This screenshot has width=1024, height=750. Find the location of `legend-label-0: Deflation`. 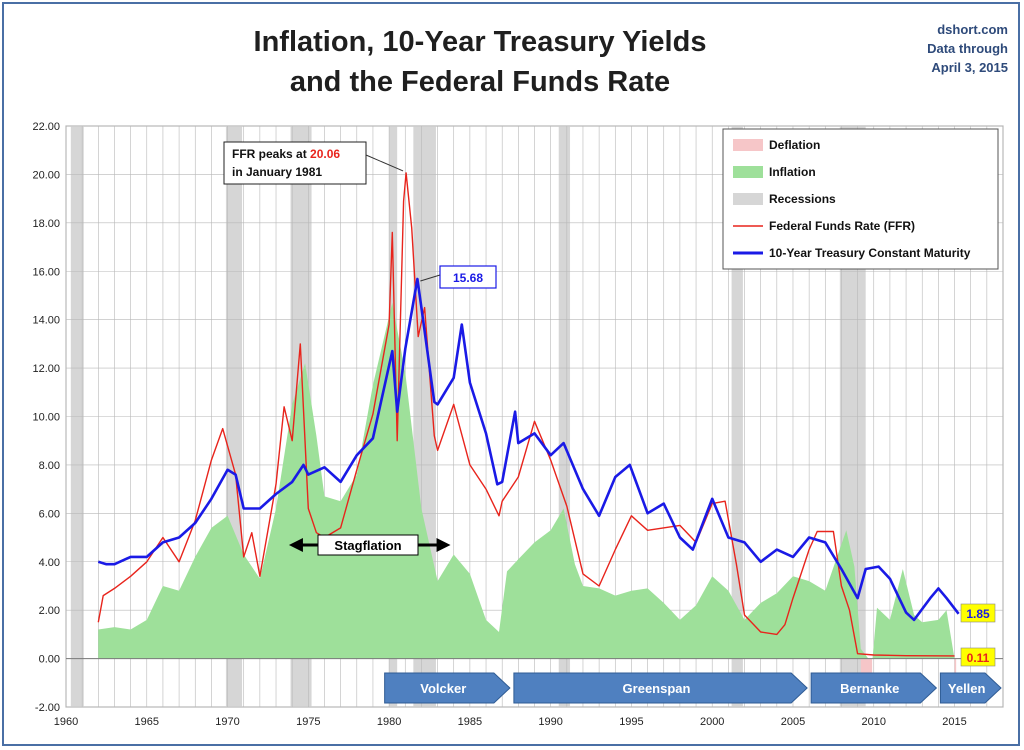

legend-label-0: Deflation is located at coordinates (794, 145).